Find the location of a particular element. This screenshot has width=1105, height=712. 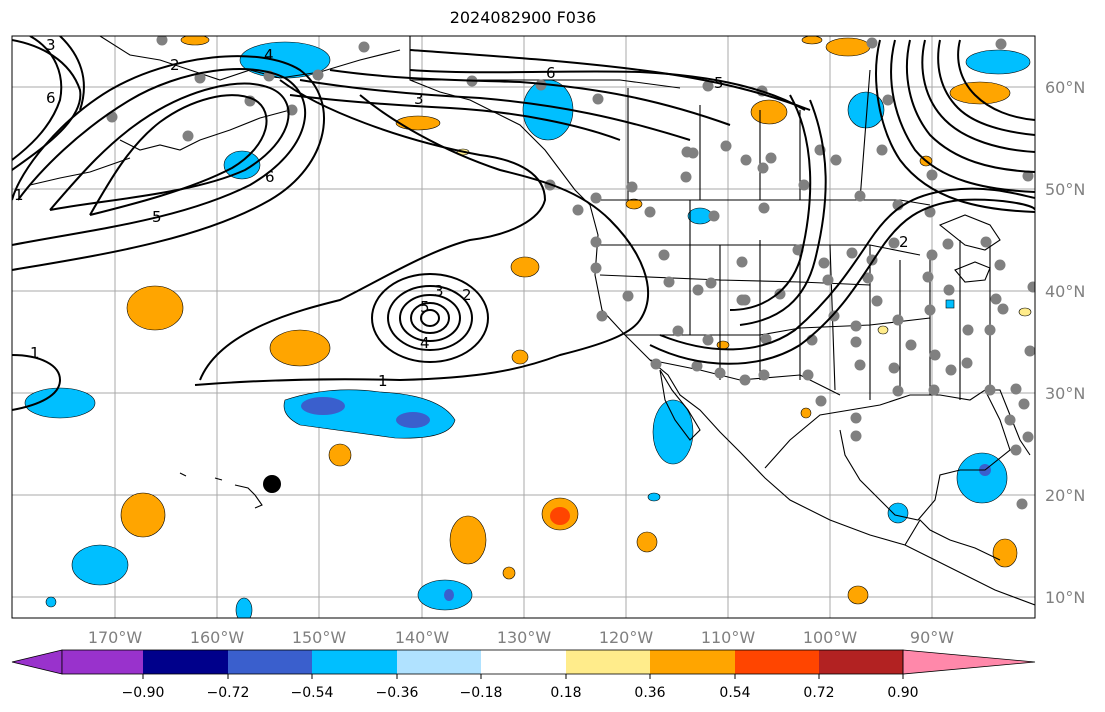

longitude-tick-label: 170°W is located at coordinates (115, 637).